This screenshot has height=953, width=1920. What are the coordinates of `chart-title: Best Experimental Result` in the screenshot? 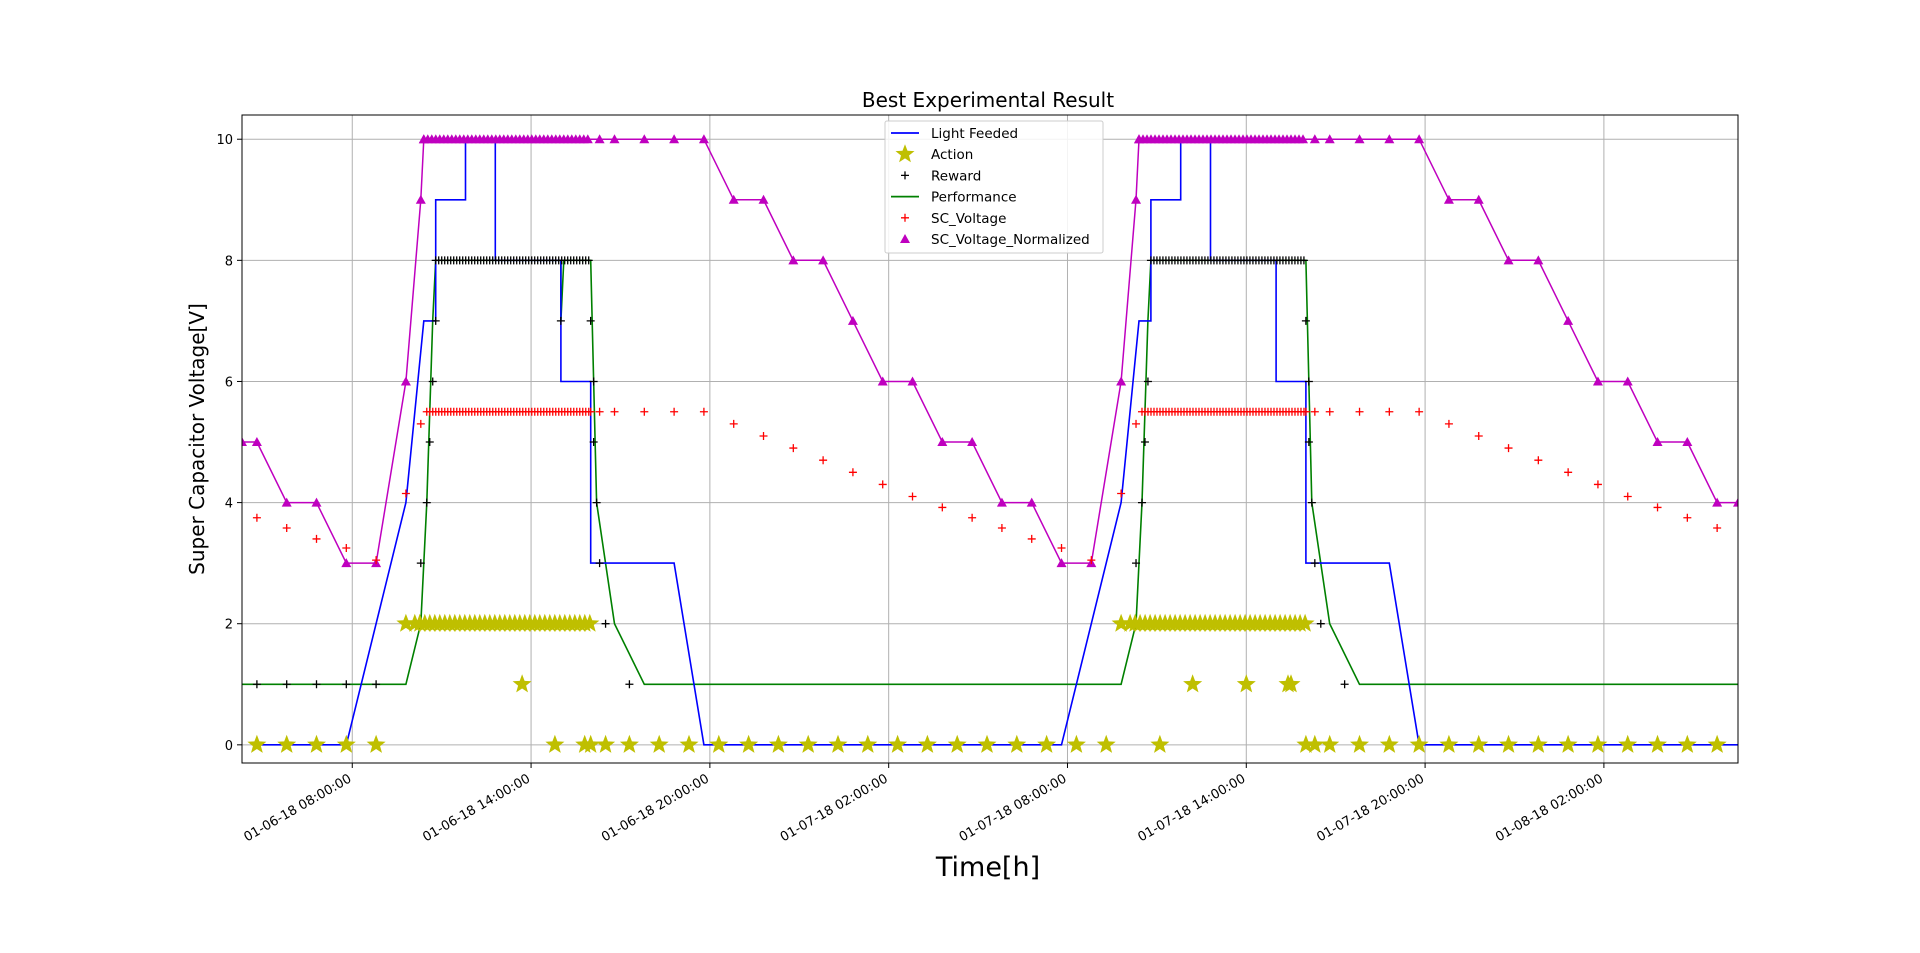 It's located at (988, 100).